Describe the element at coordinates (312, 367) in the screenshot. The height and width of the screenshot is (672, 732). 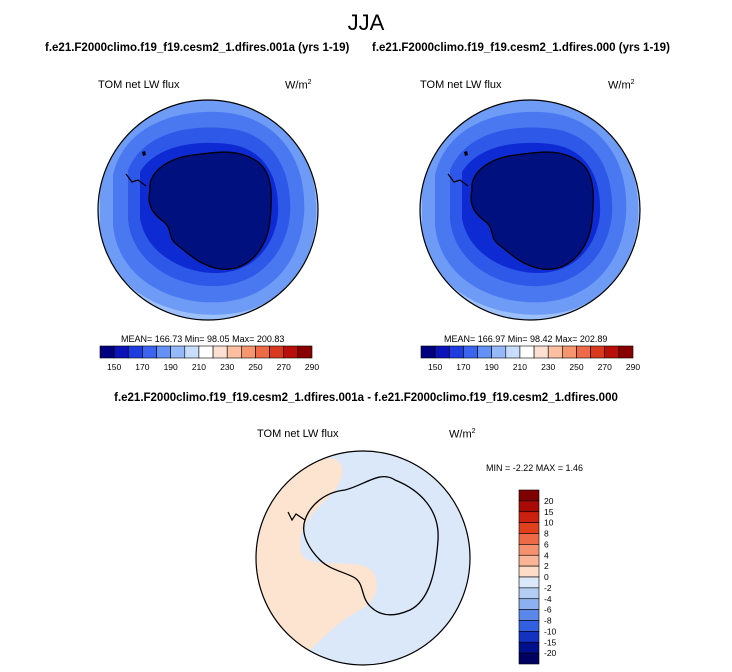
I see `left-colorbar-tick-label: 290` at that location.